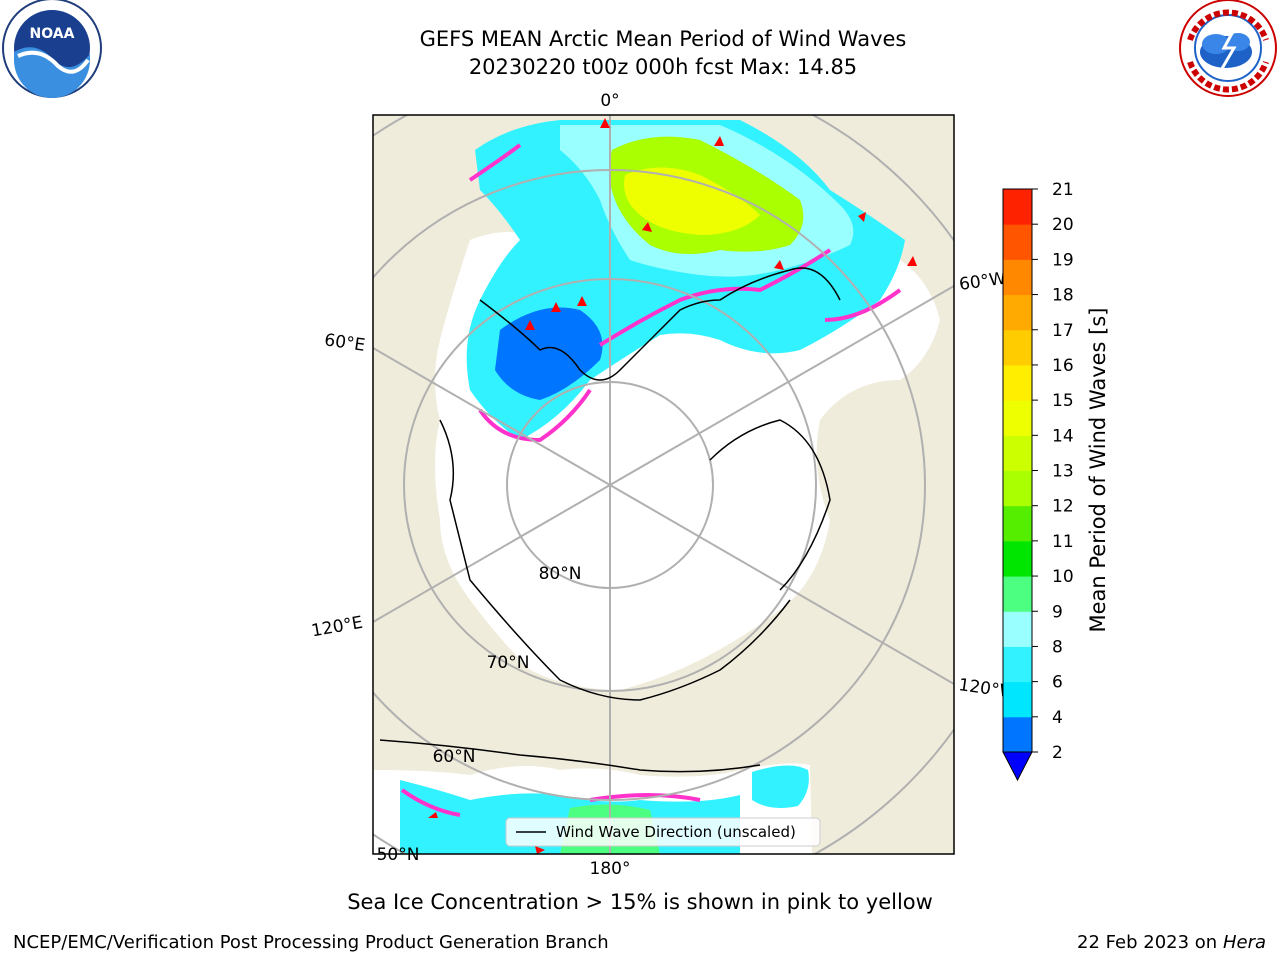 This screenshot has width=1280, height=960. Describe the element at coordinates (1147, 942) in the screenshot. I see `date-value: 22 Feb 2023 on` at that location.